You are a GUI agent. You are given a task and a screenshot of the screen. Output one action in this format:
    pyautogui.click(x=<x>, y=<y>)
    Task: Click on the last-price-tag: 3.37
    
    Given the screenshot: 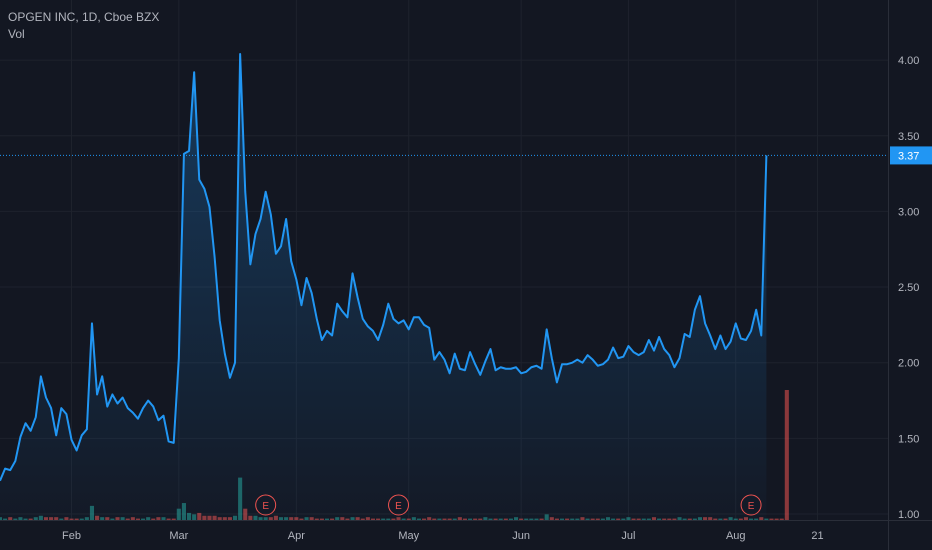 What is the action you would take?
    pyautogui.click(x=911, y=155)
    